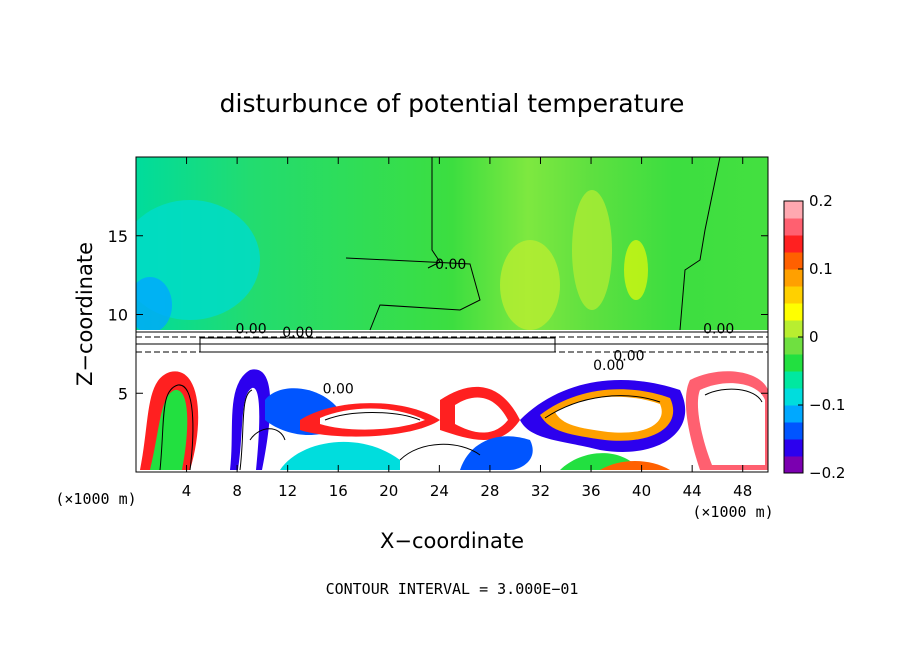 The width and height of the screenshot is (904, 654). I want to click on x-tick-label: 20, so click(388, 491).